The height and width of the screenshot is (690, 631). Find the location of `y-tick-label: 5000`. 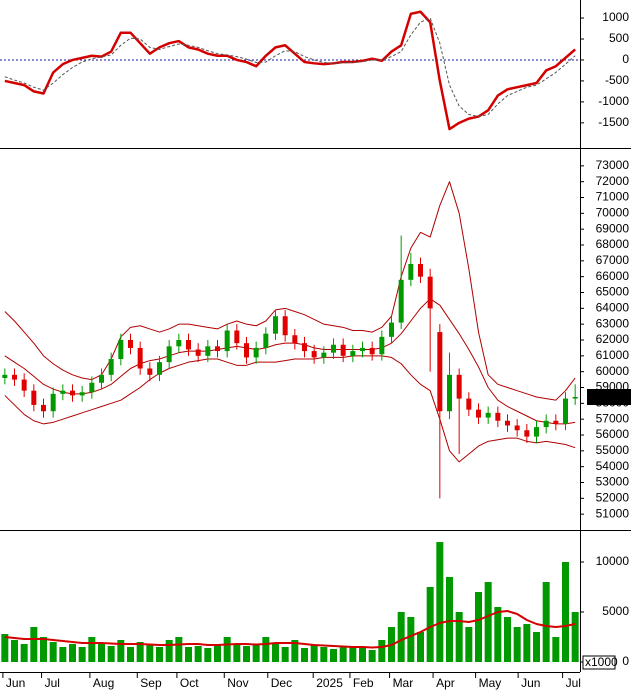

y-tick-label: 5000 is located at coordinates (615, 611).